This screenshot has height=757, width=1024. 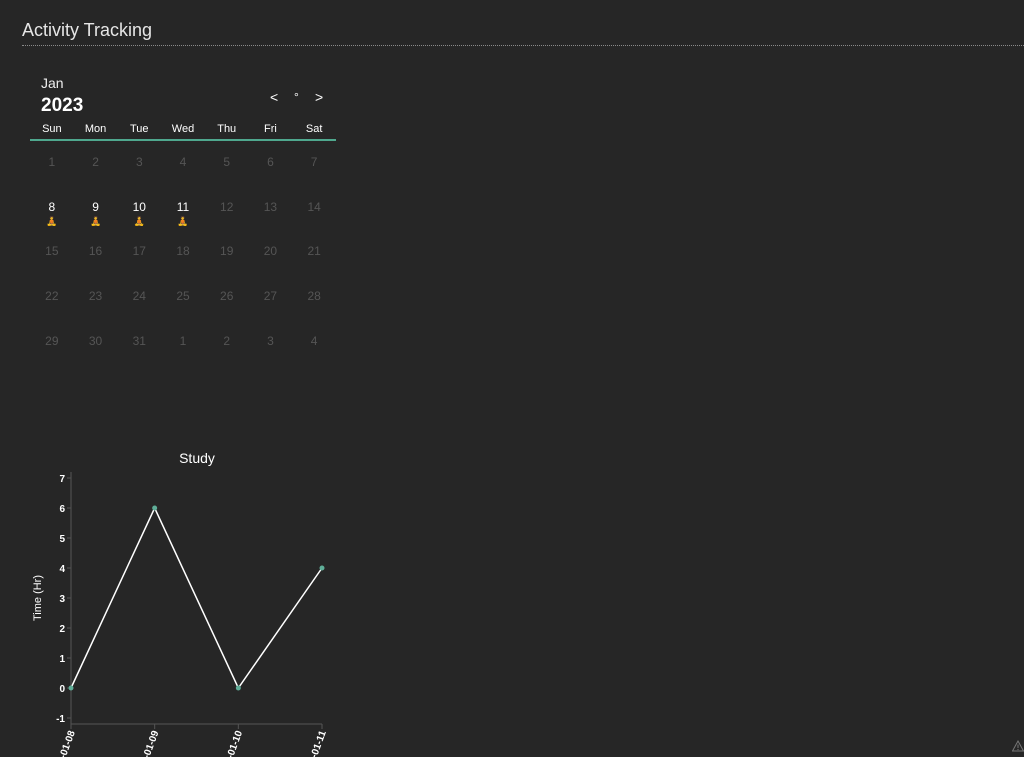 I want to click on title-divider, so click(x=523, y=45).